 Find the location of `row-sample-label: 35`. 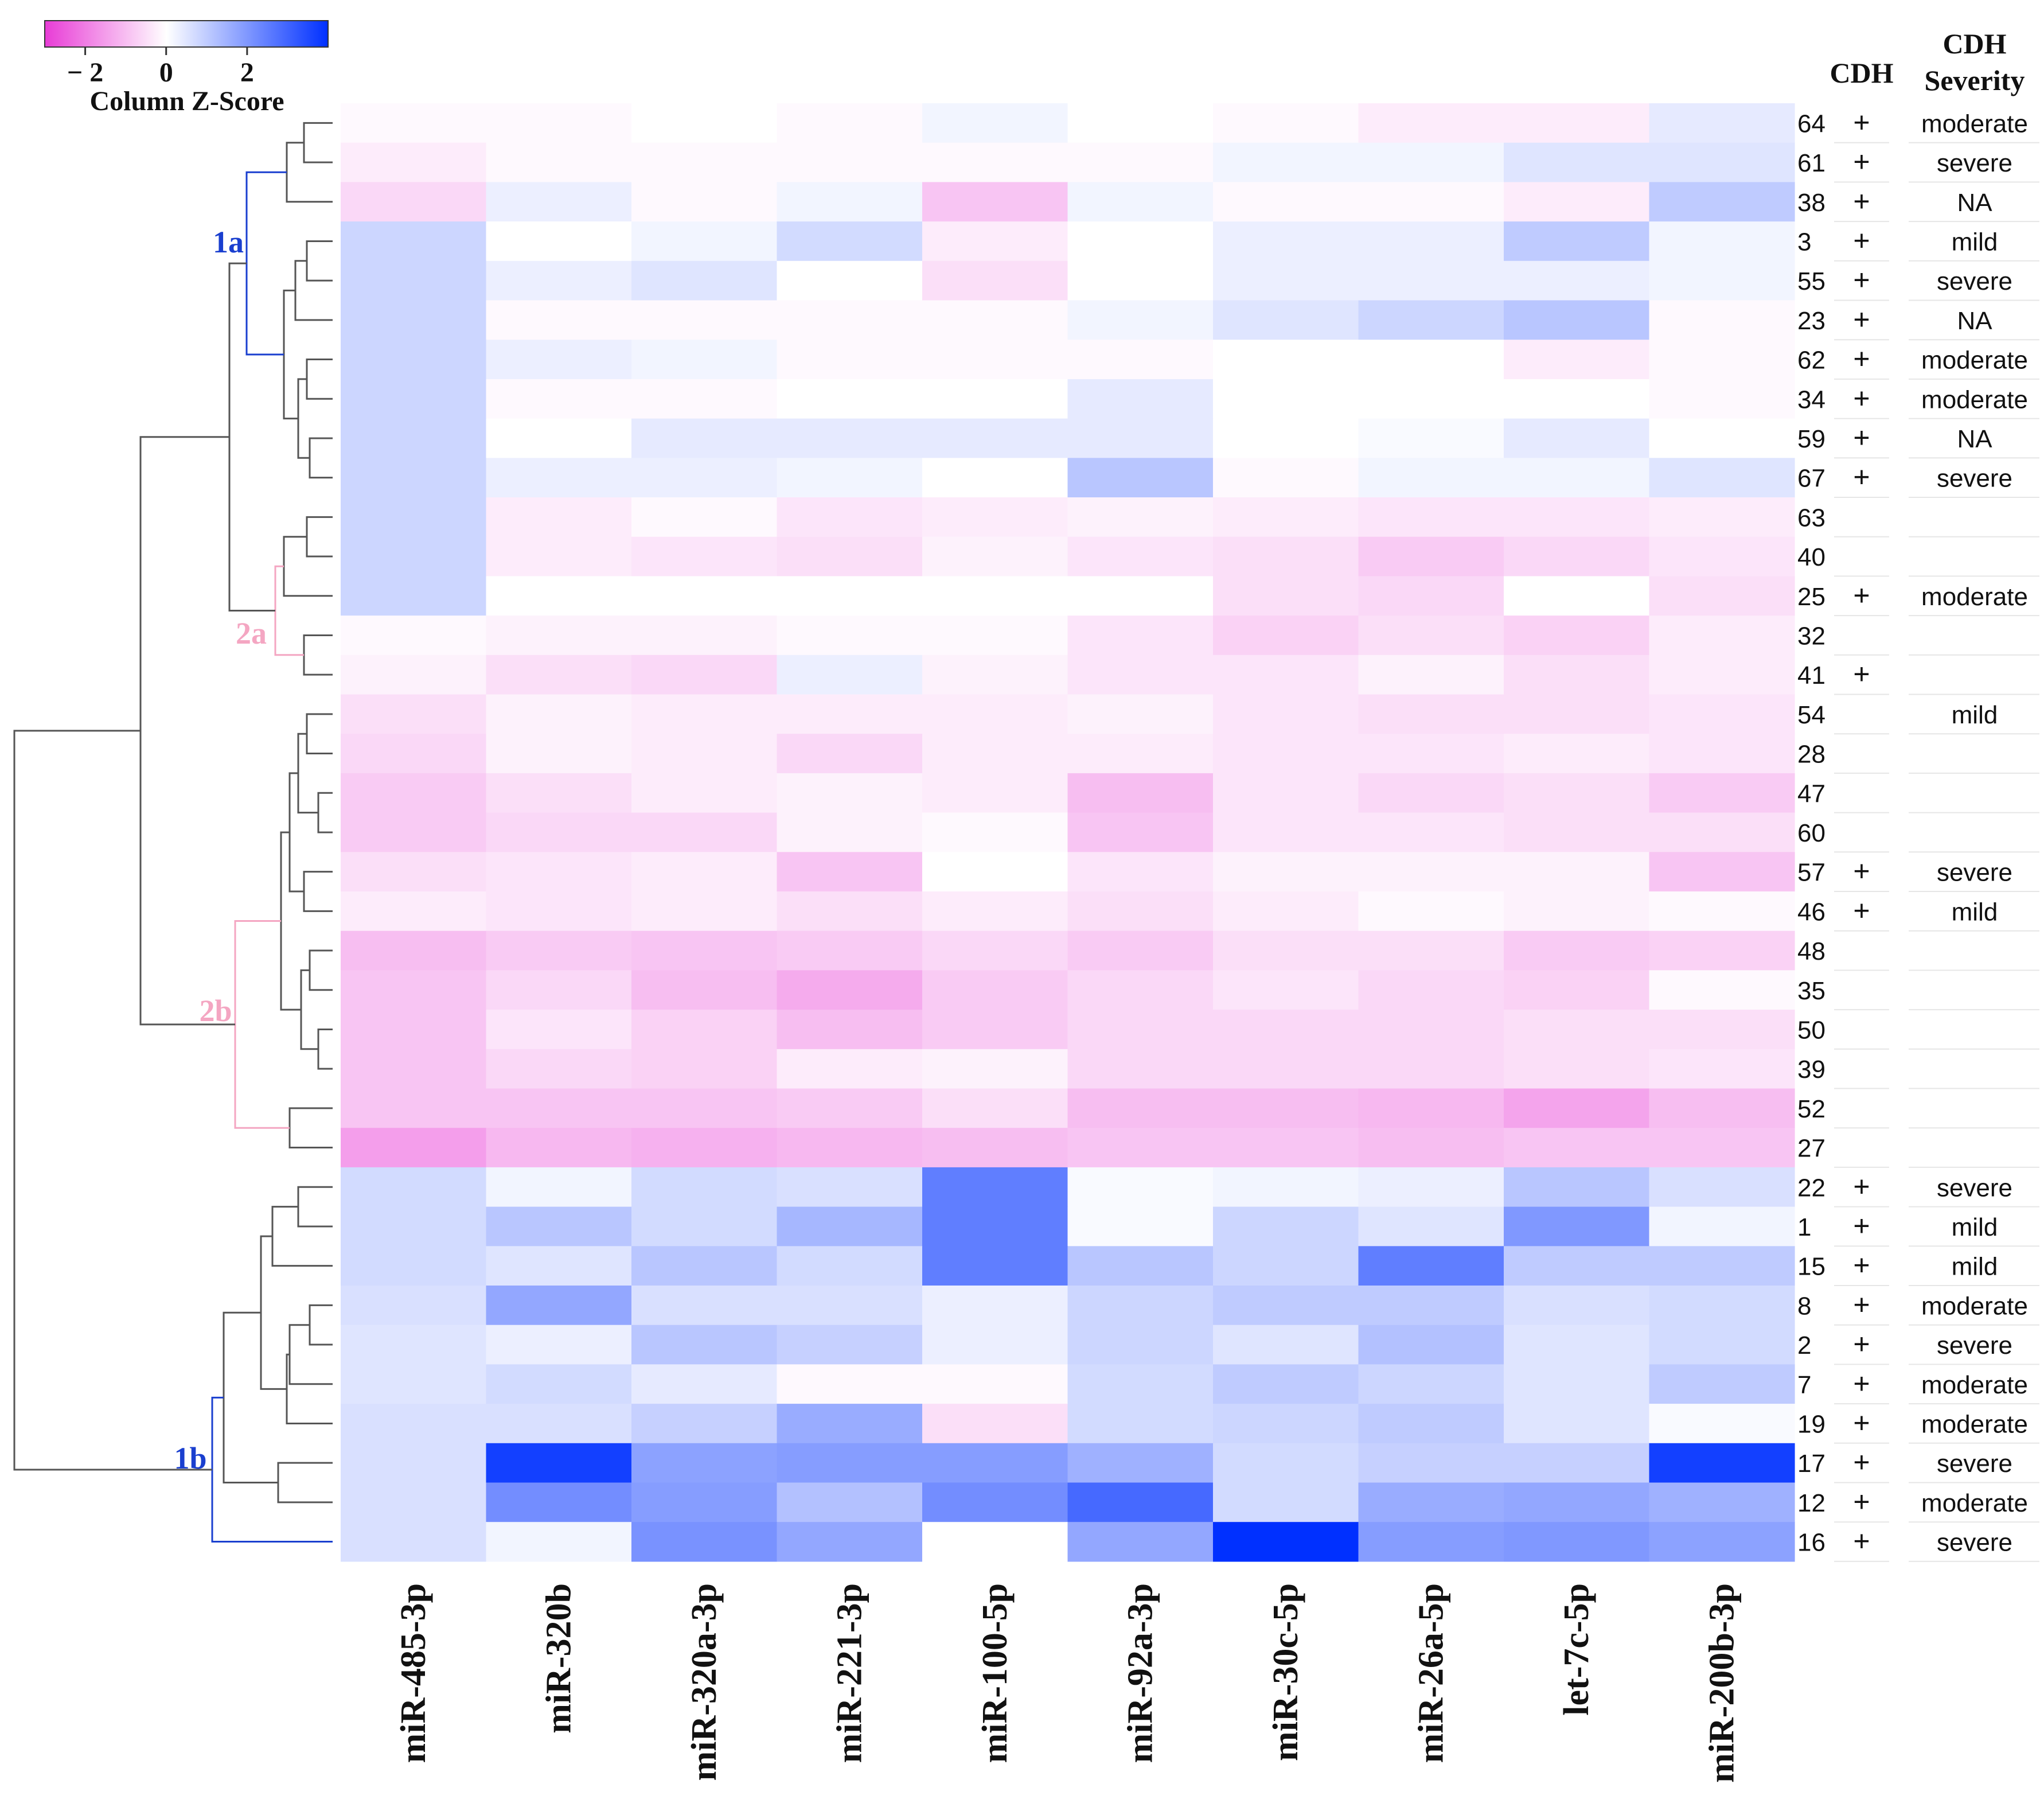

row-sample-label: 35 is located at coordinates (1811, 991).